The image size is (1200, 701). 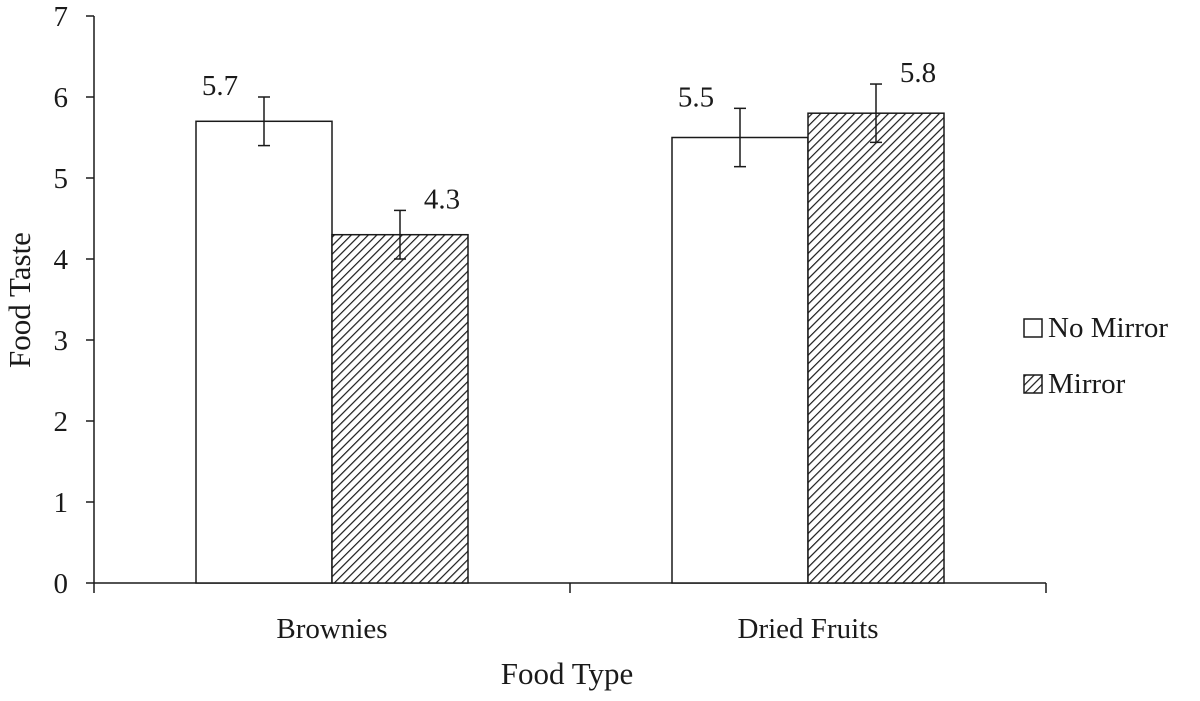 I want to click on y-axis-title: Food Taste, so click(x=19, y=300).